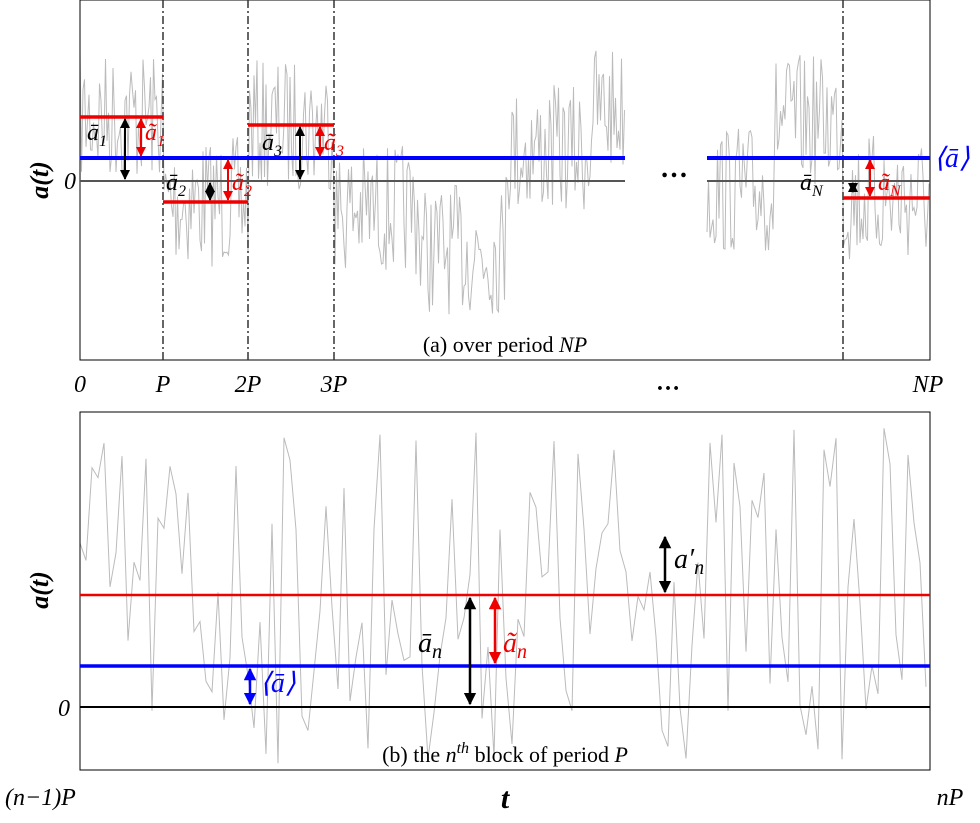 The image size is (980, 823). I want to click on label-fluct-n: a′n, so click(689, 561).